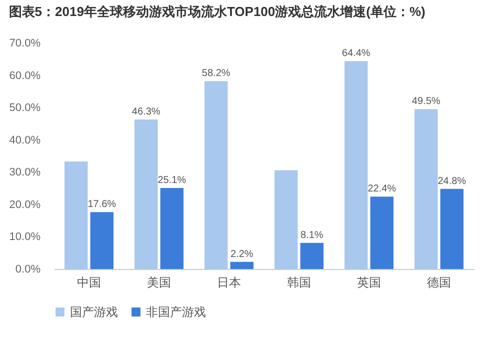 The height and width of the screenshot is (358, 500). Describe the element at coordinates (216, 74) in the screenshot. I see `data-label: 58.2%` at that location.